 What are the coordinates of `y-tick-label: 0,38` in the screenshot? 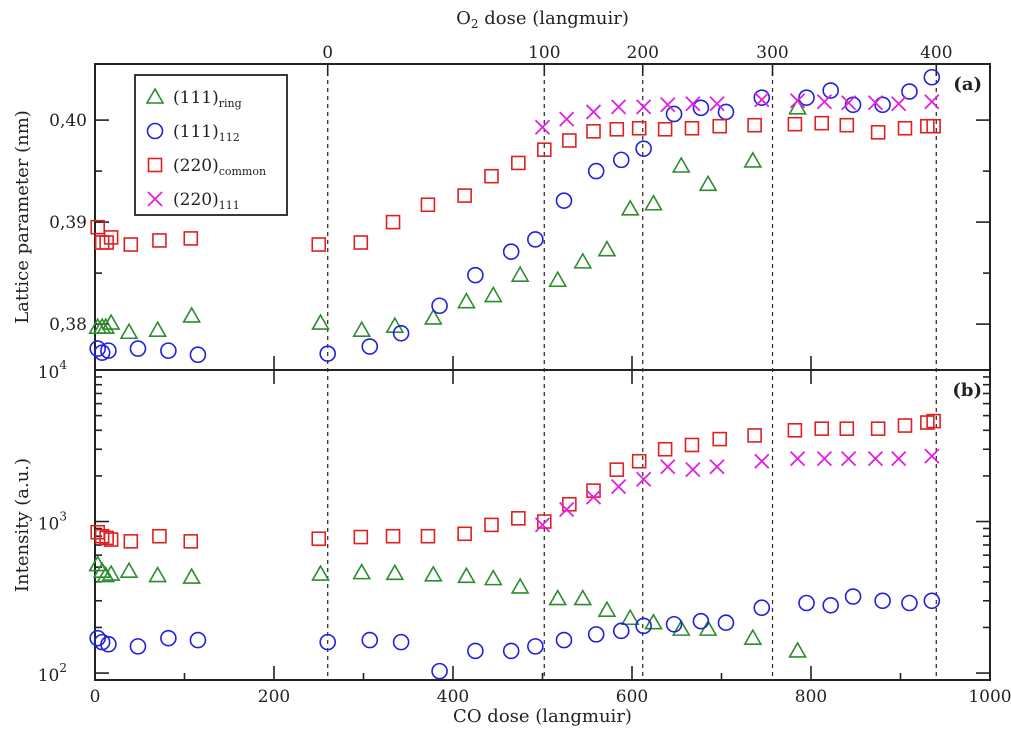 It's located at (68, 325).